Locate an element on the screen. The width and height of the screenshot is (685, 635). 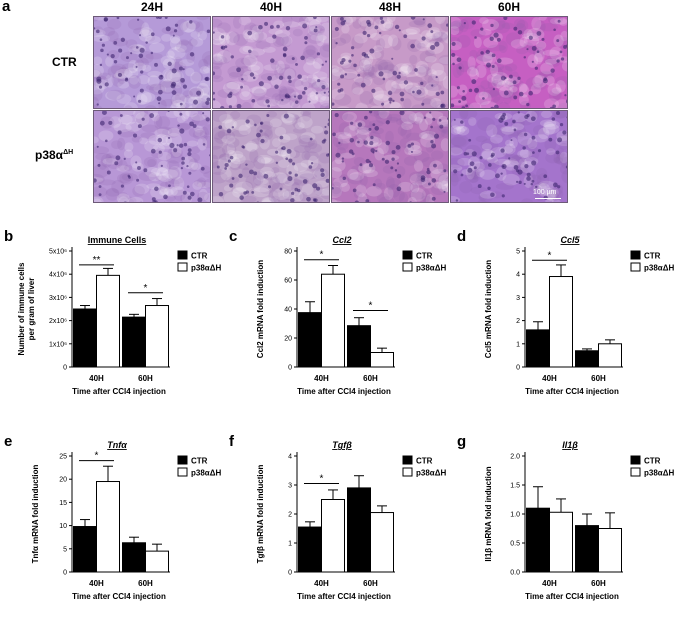
row-label-ctr: CTR is located at coordinates (64, 62).